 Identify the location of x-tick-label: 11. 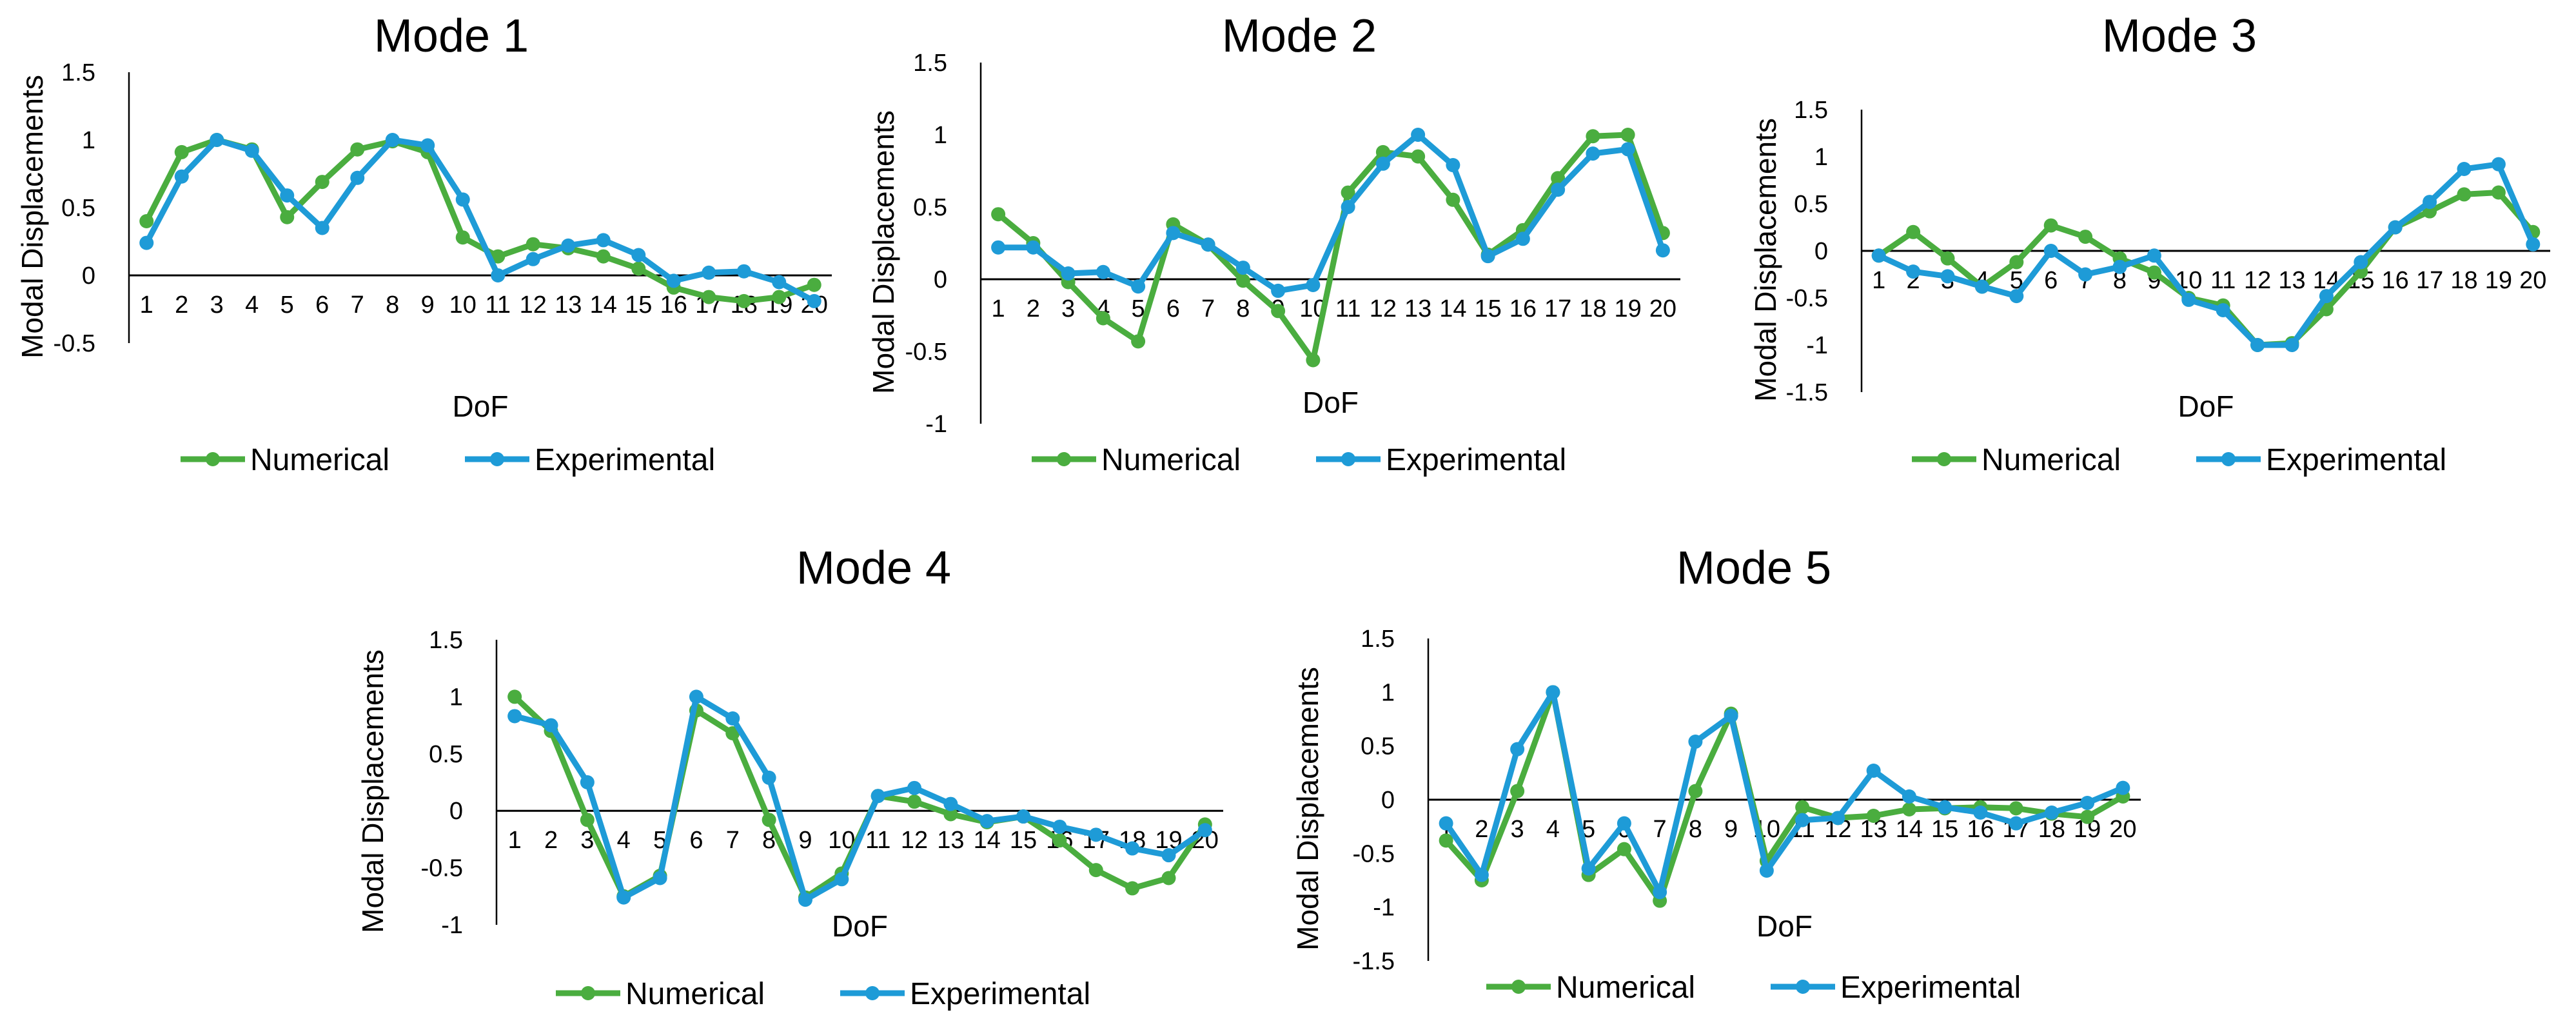
(498, 305).